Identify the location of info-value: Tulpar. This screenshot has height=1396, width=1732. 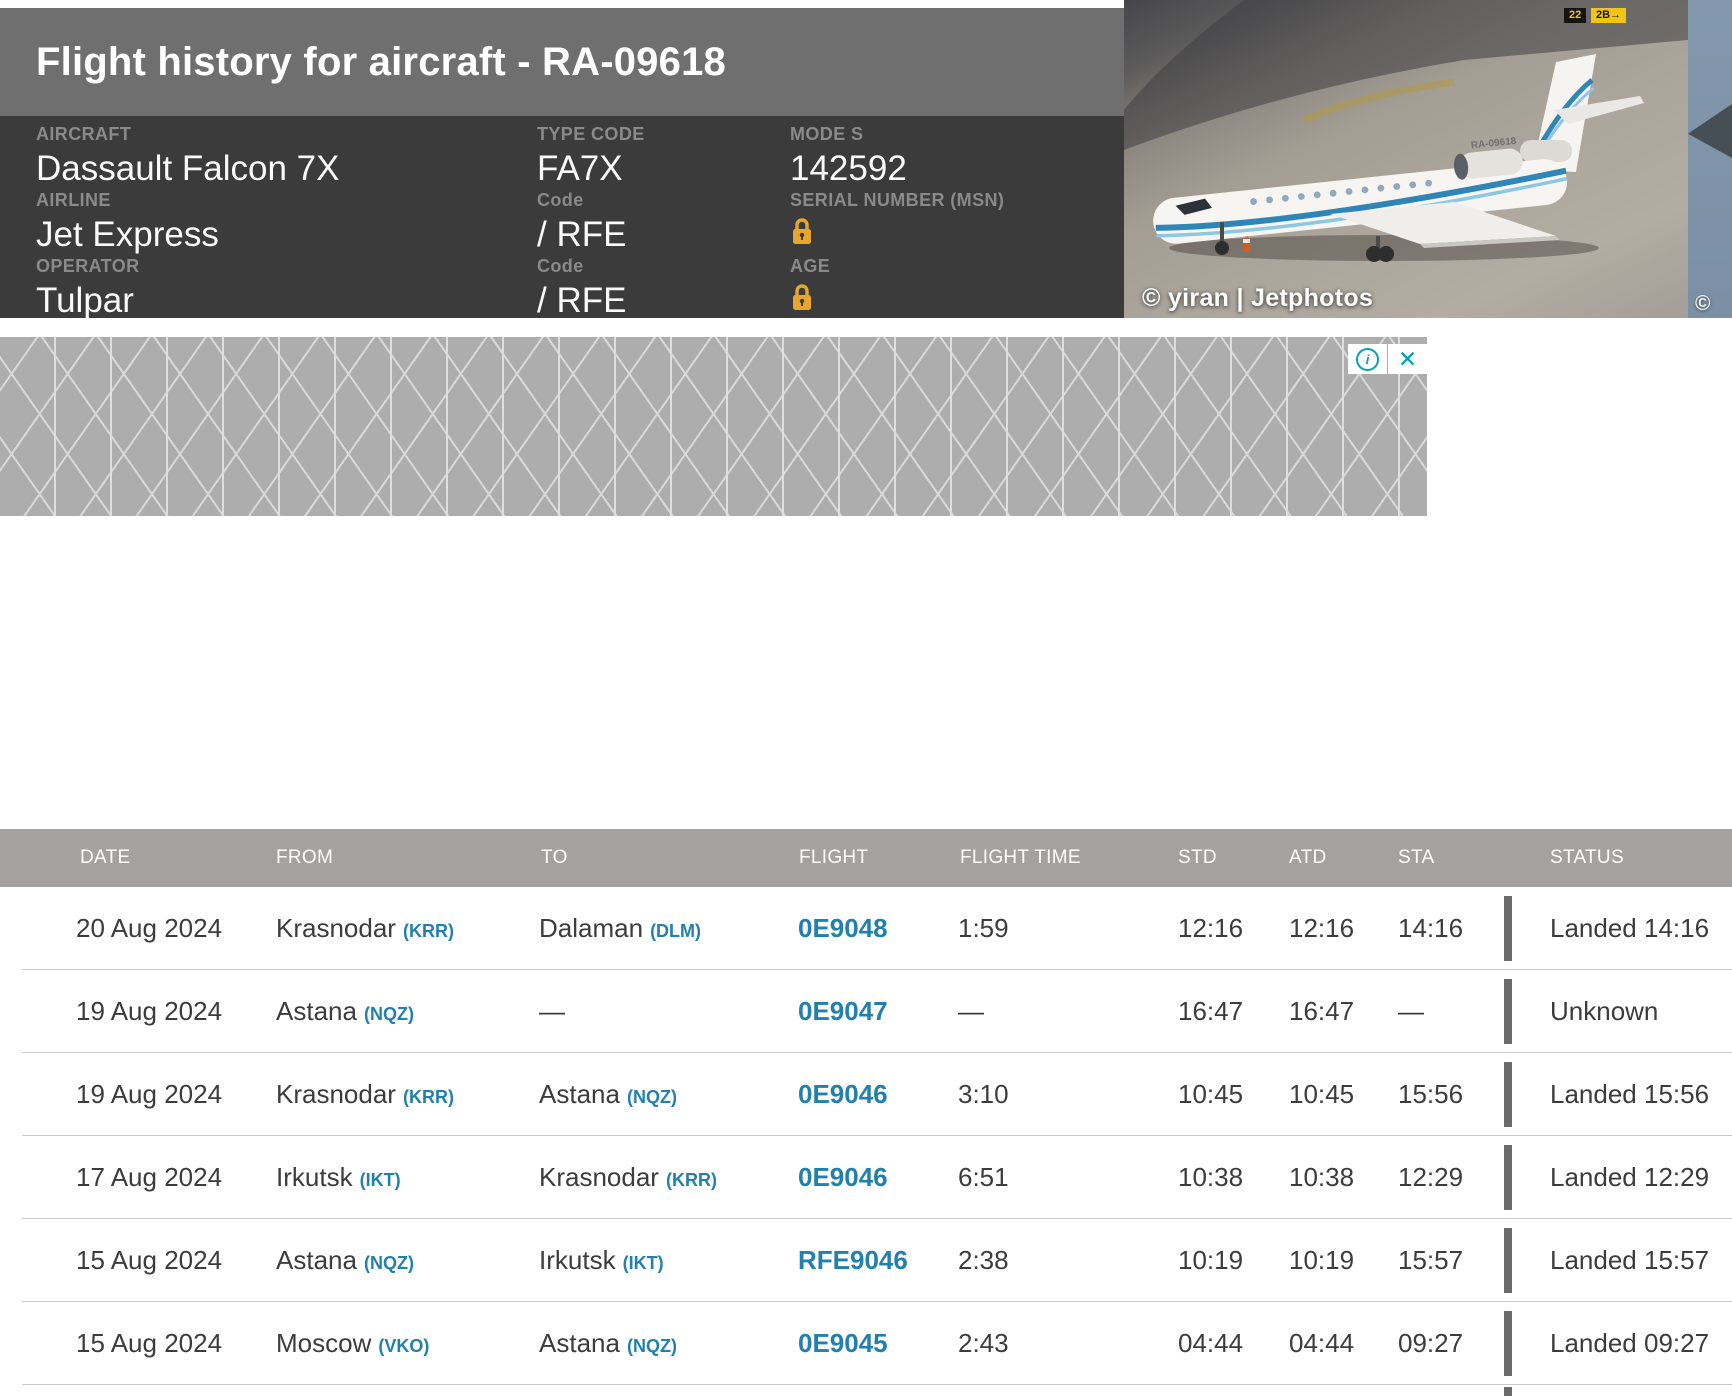
(85, 300).